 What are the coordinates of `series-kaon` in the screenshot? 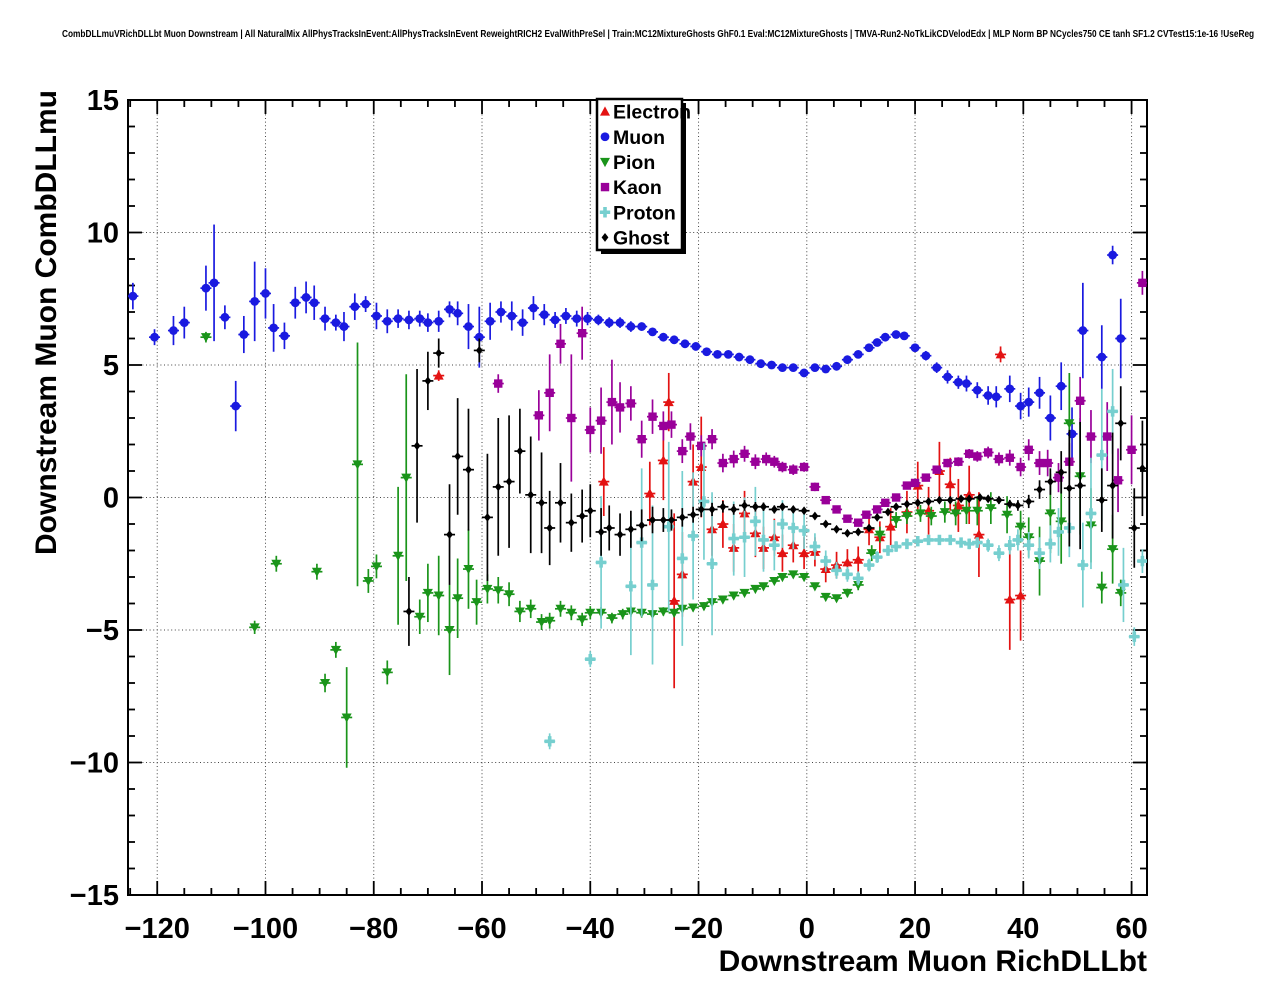 It's located at (819, 398).